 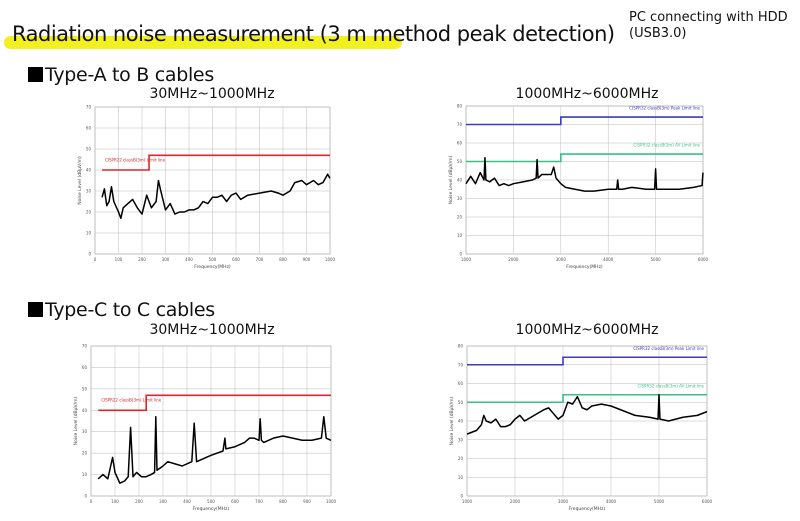 What do you see at coordinates (658, 33) in the screenshot?
I see `setup-note-line2: (USB3.0)` at bounding box center [658, 33].